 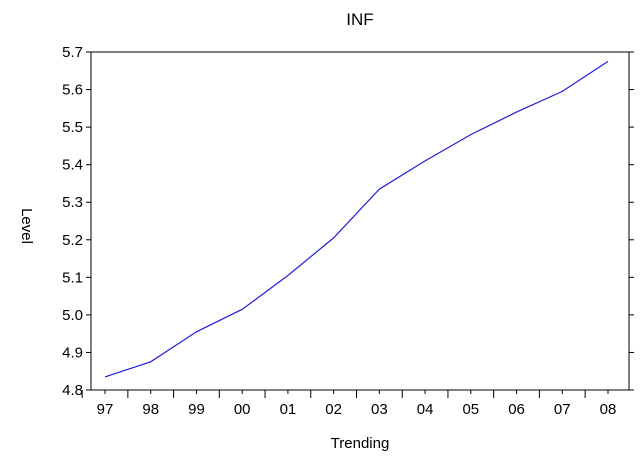 What do you see at coordinates (72, 240) in the screenshot?
I see `y-tick-label: 5.2` at bounding box center [72, 240].